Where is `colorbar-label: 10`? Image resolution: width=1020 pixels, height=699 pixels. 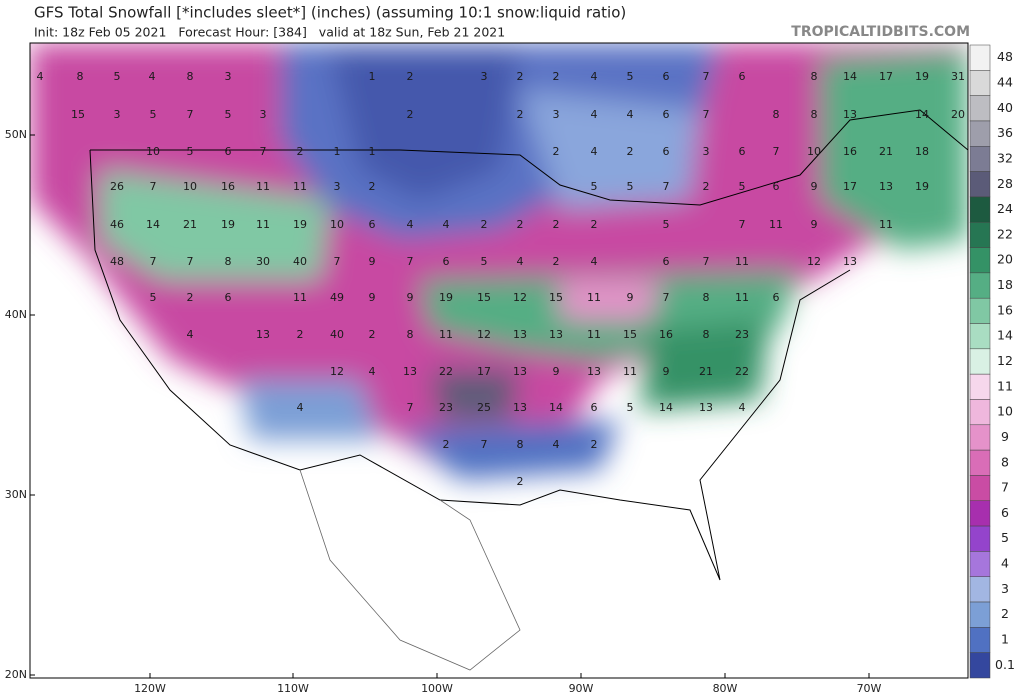 colorbar-label: 10 is located at coordinates (1005, 411).